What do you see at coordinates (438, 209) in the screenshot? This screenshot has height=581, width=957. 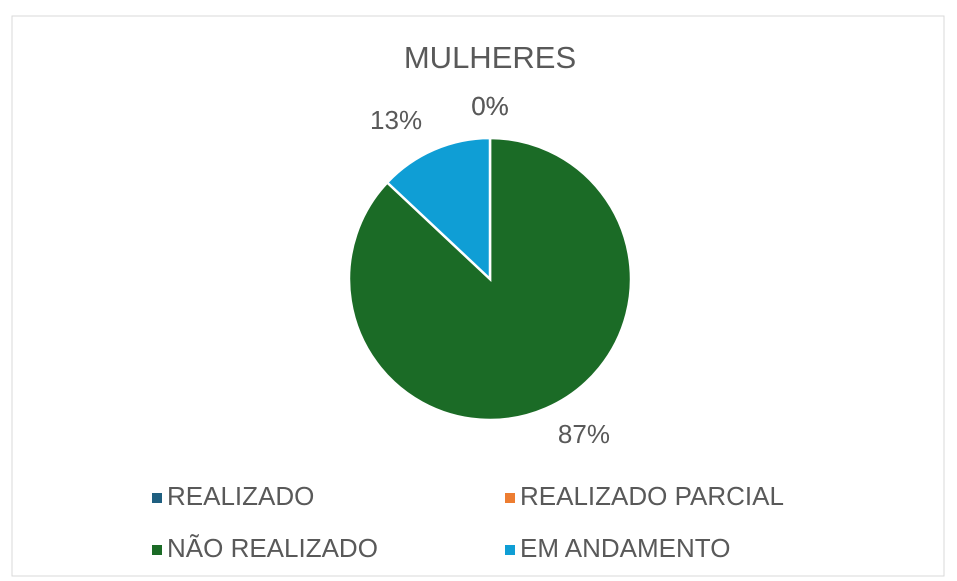 I see `pie-slice` at bounding box center [438, 209].